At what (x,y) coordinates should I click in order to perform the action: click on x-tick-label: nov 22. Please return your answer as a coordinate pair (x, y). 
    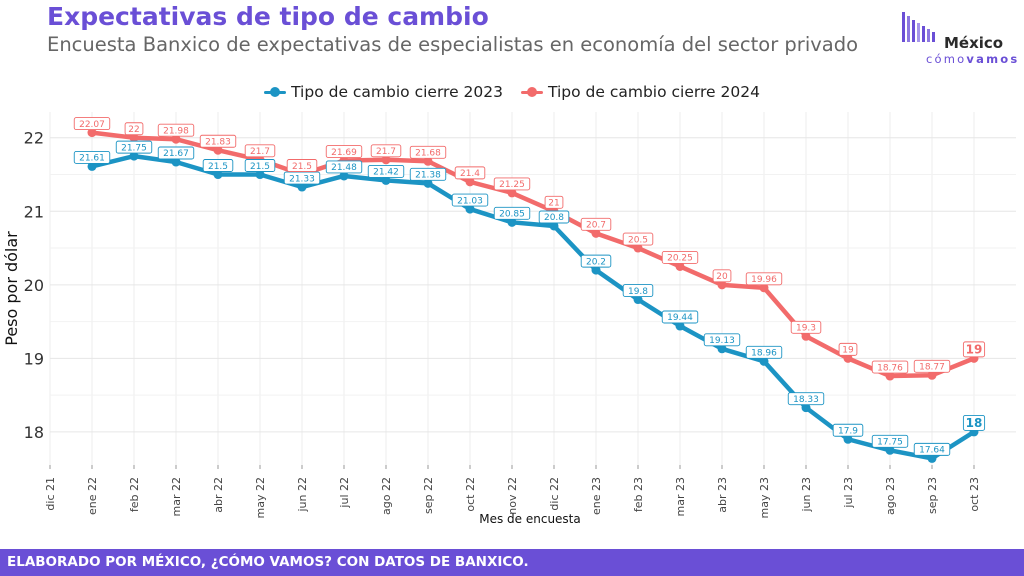
    Looking at the image, I should click on (512, 496).